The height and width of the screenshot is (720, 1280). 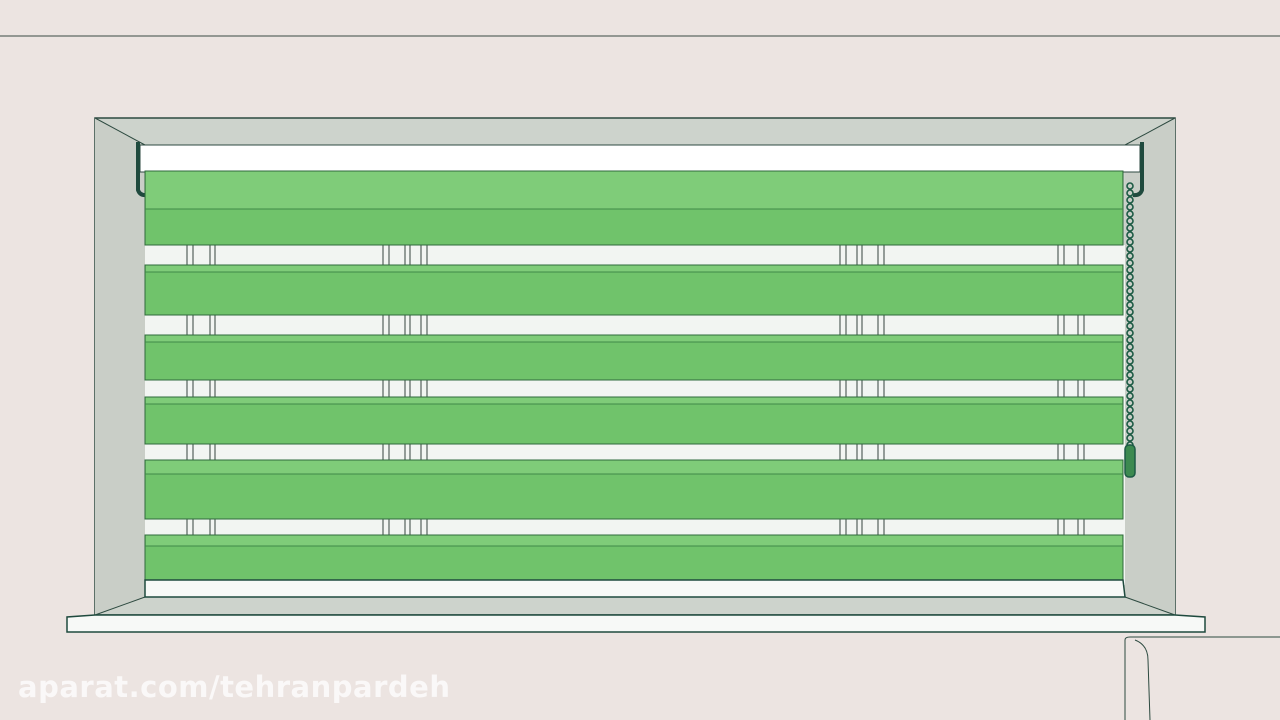 What do you see at coordinates (1202, 678) in the screenshot?
I see `furniture-edge` at bounding box center [1202, 678].